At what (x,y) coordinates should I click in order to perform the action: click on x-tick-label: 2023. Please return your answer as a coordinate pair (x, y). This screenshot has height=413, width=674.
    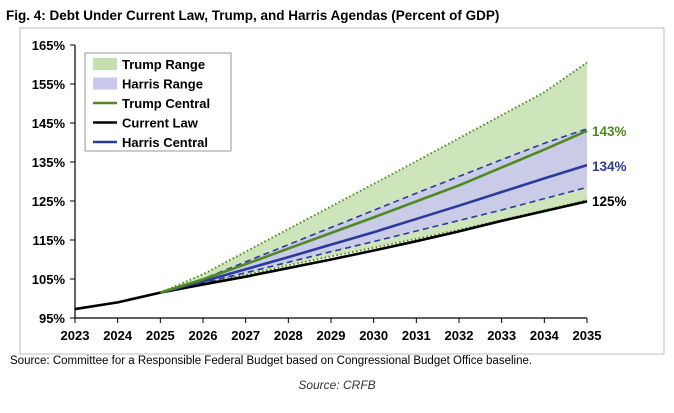
    Looking at the image, I should click on (75, 335).